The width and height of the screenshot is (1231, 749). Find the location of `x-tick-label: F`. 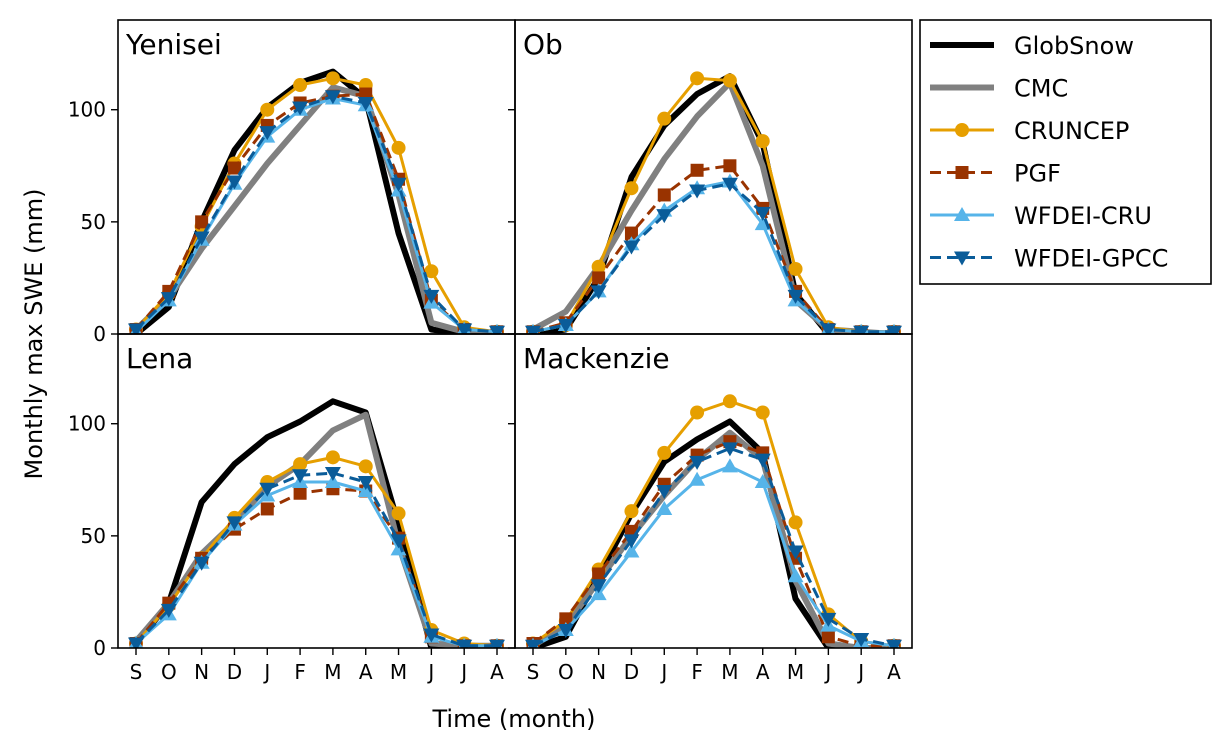

x-tick-label: F is located at coordinates (300, 672).